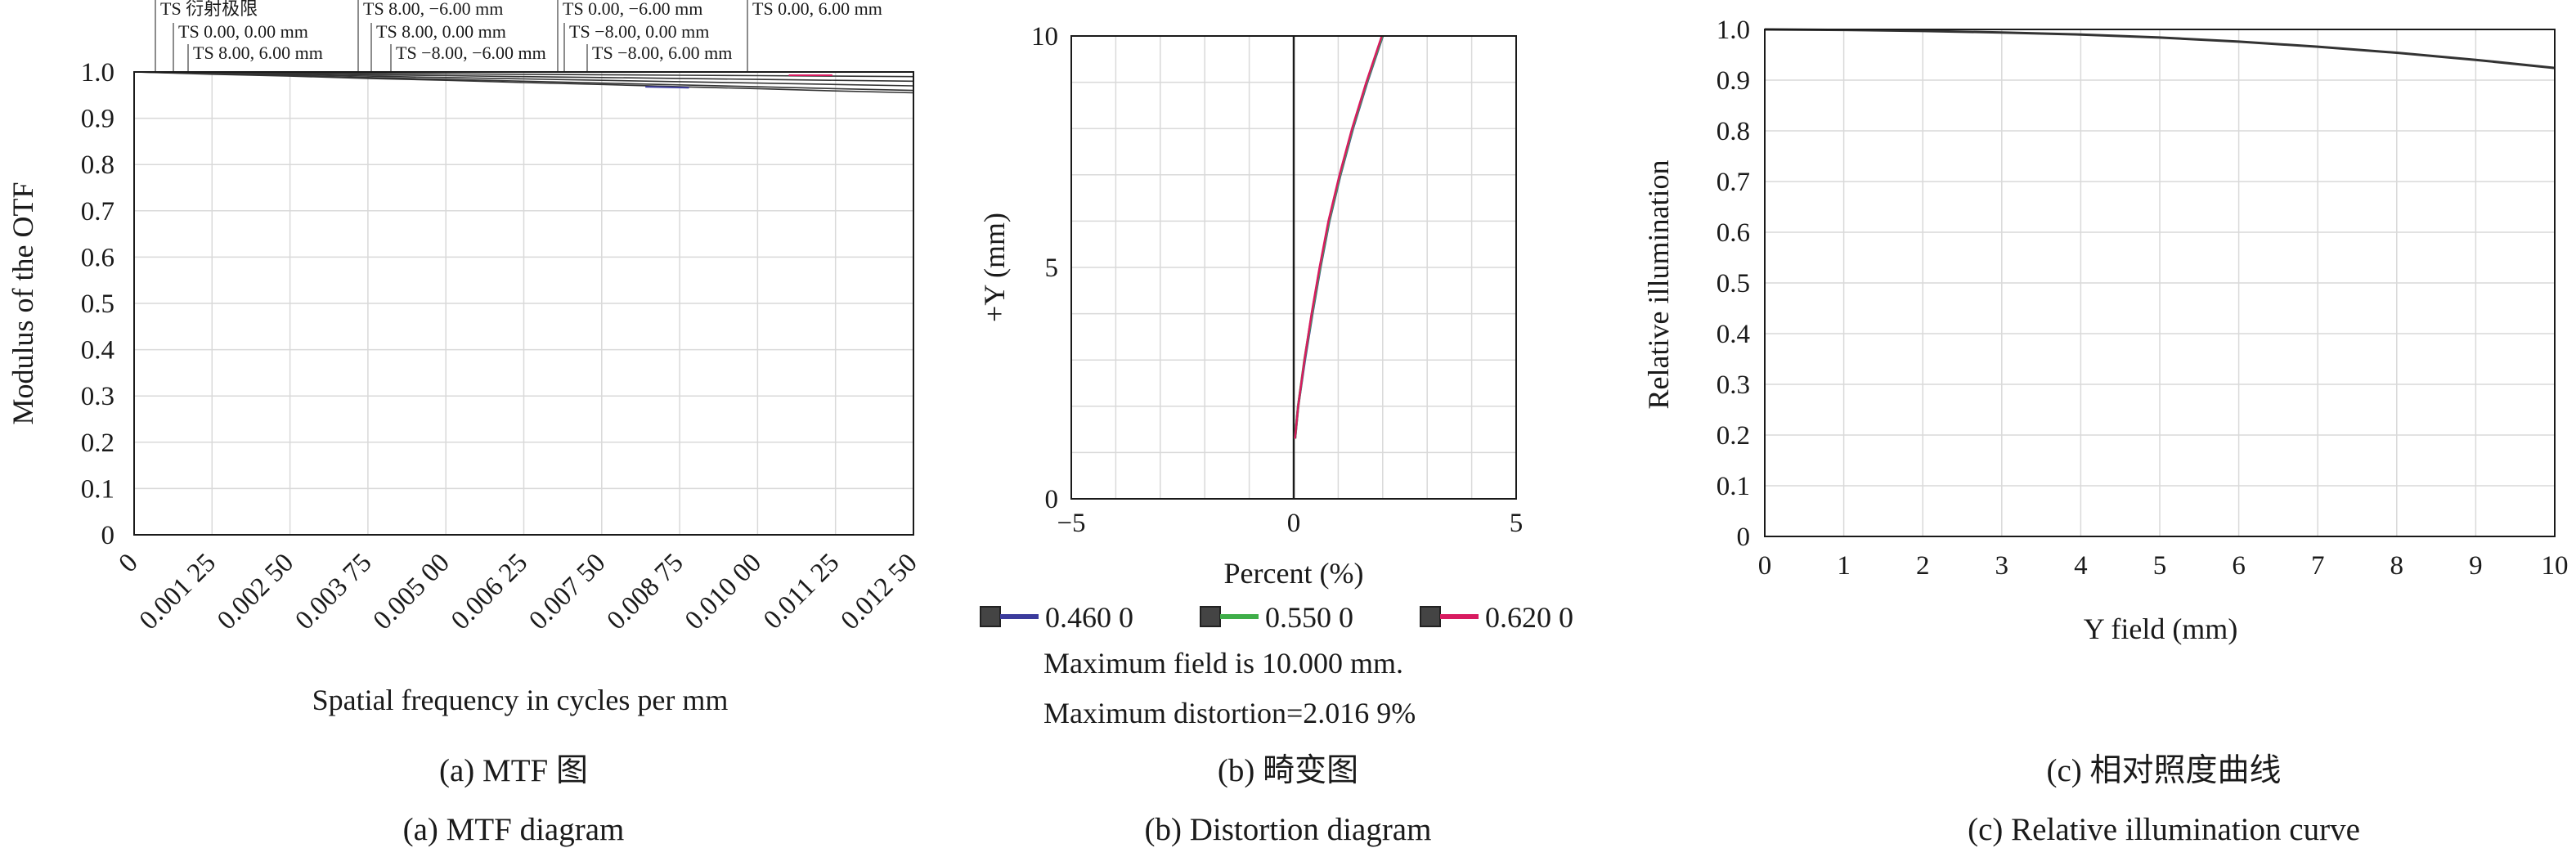 This screenshot has width=2576, height=857. What do you see at coordinates (2002, 566) in the screenshot?
I see `illumination-x-tick-3: 3` at bounding box center [2002, 566].